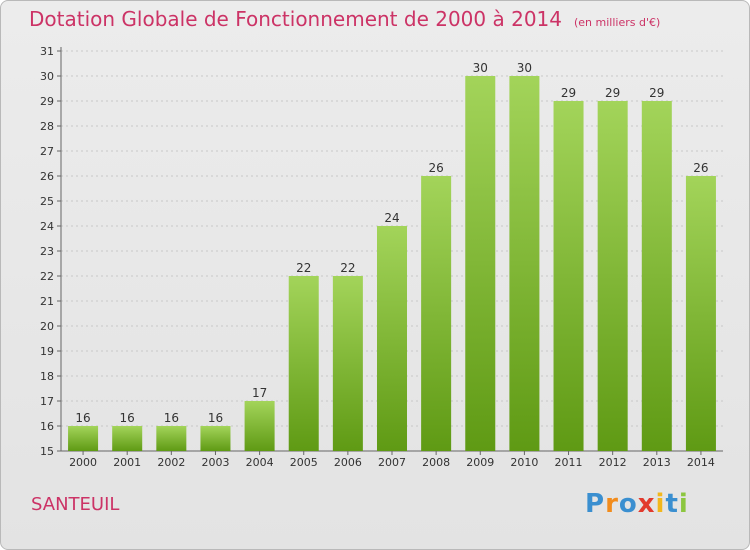 Image resolution: width=750 pixels, height=550 pixels. Describe the element at coordinates (47, 251) in the screenshot. I see `y-tick-label: 23` at that location.